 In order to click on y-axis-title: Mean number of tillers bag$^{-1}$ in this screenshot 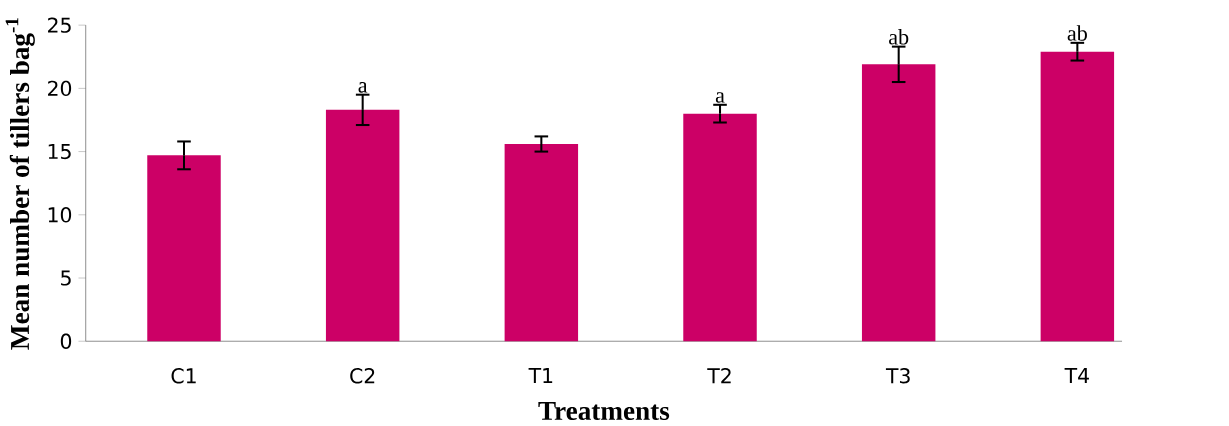, I will do `click(20, 184)`.